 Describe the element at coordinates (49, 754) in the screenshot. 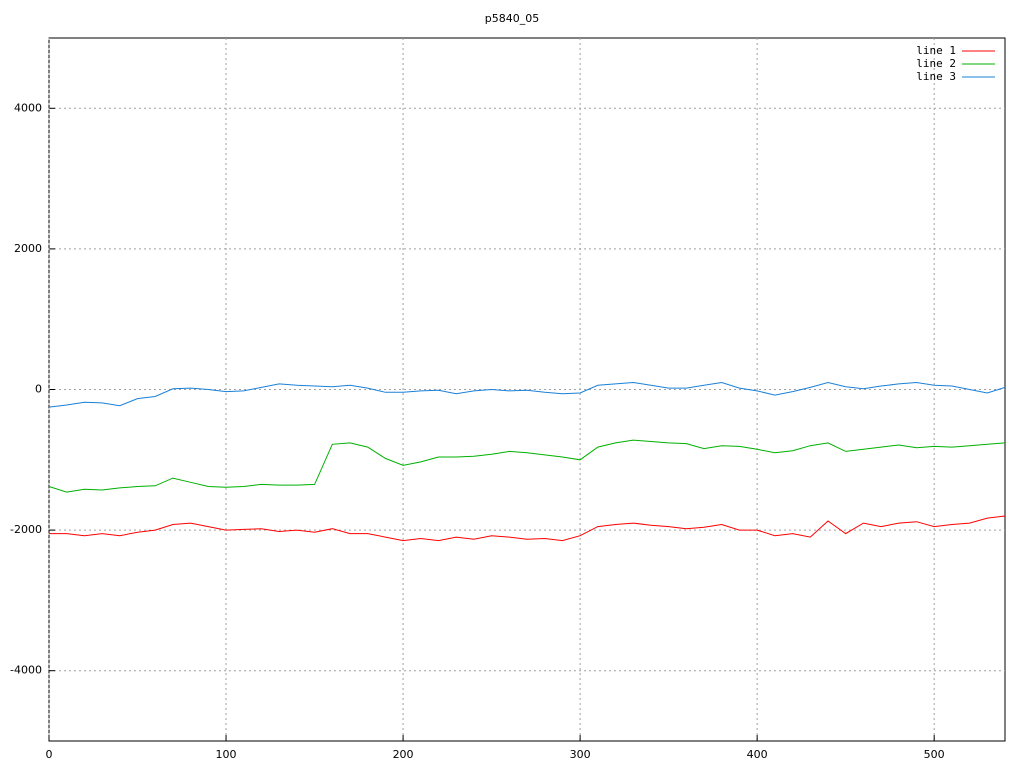

I see `x-tick-label: 0` at that location.